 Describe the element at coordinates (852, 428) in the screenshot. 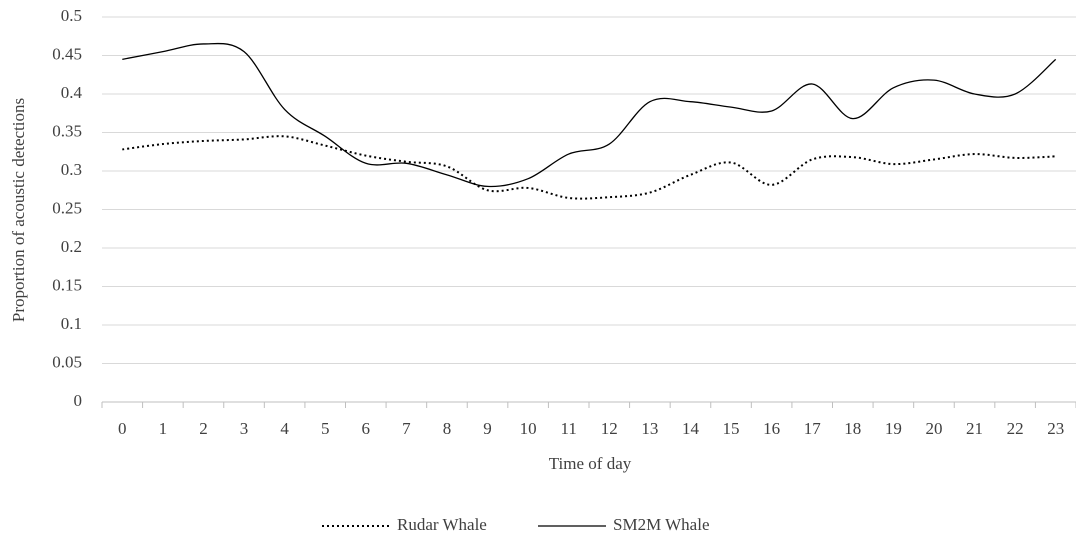

I see `x-tick-label: 18` at that location.